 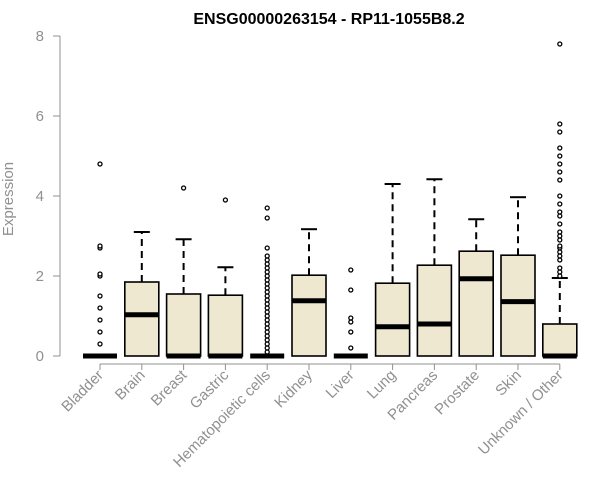 I want to click on x-tick-label: Kidney, so click(x=293, y=388).